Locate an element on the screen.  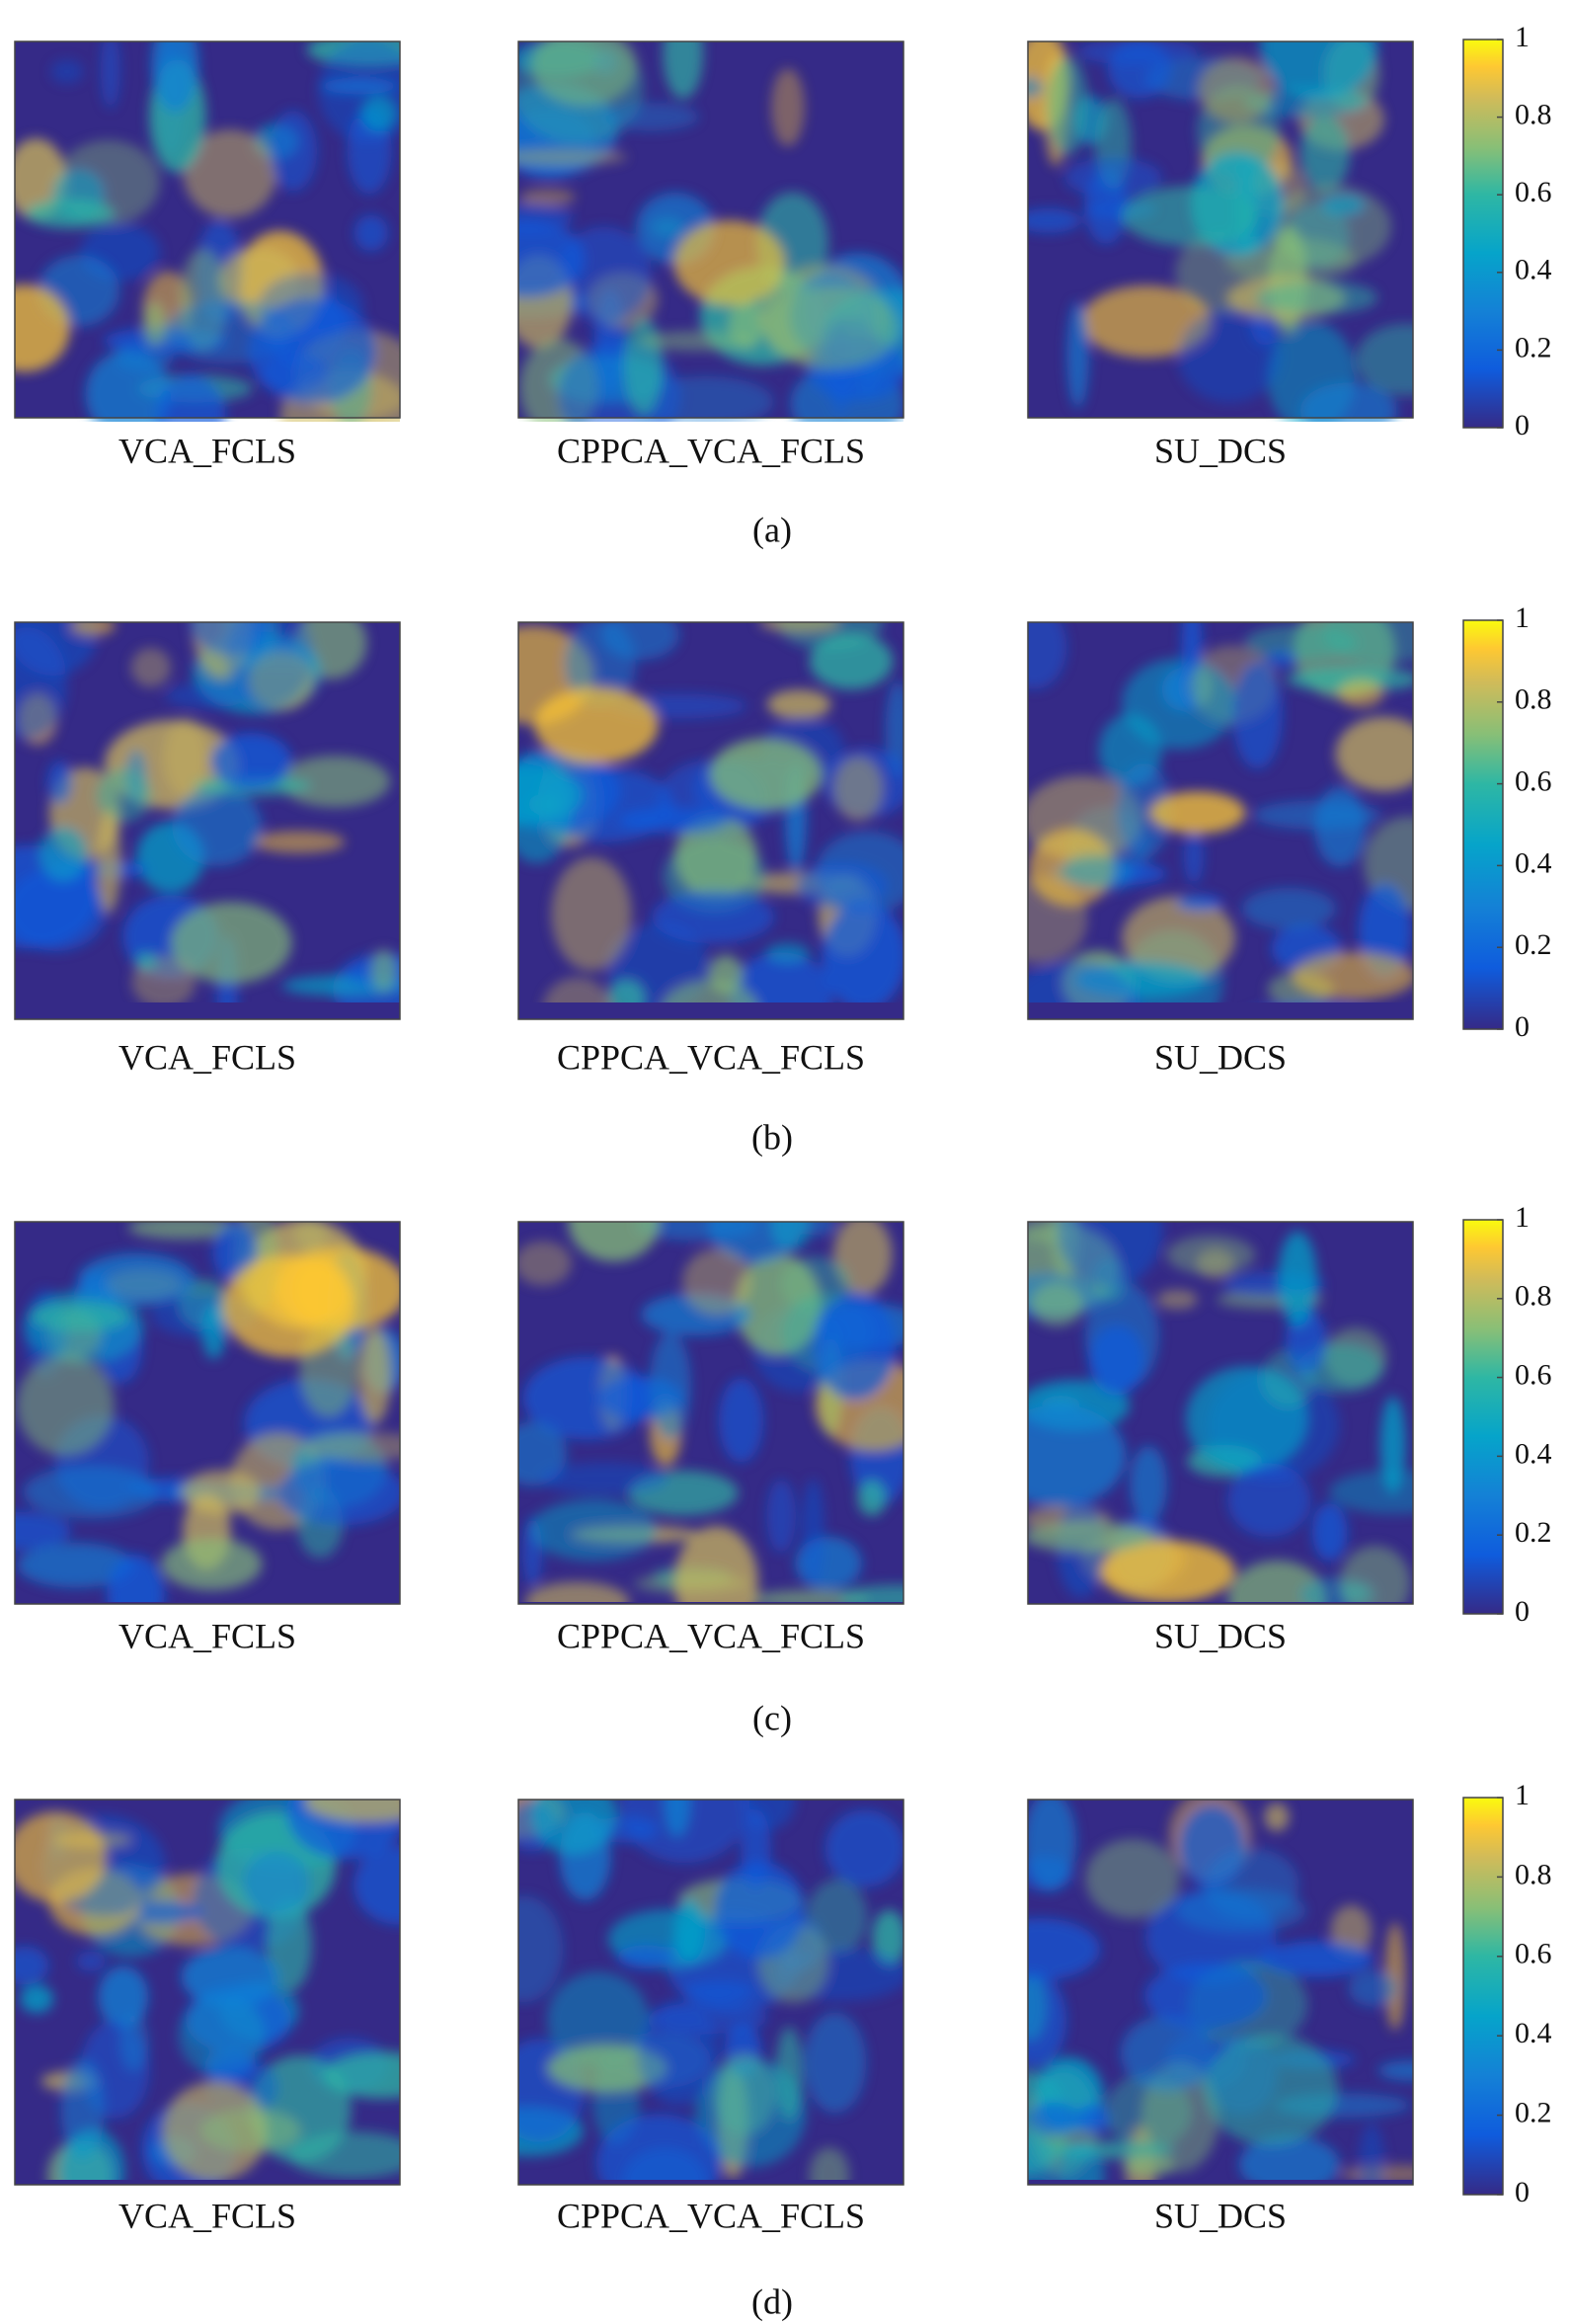
colorbar-tick-label: 0 is located at coordinates (1522, 1612).